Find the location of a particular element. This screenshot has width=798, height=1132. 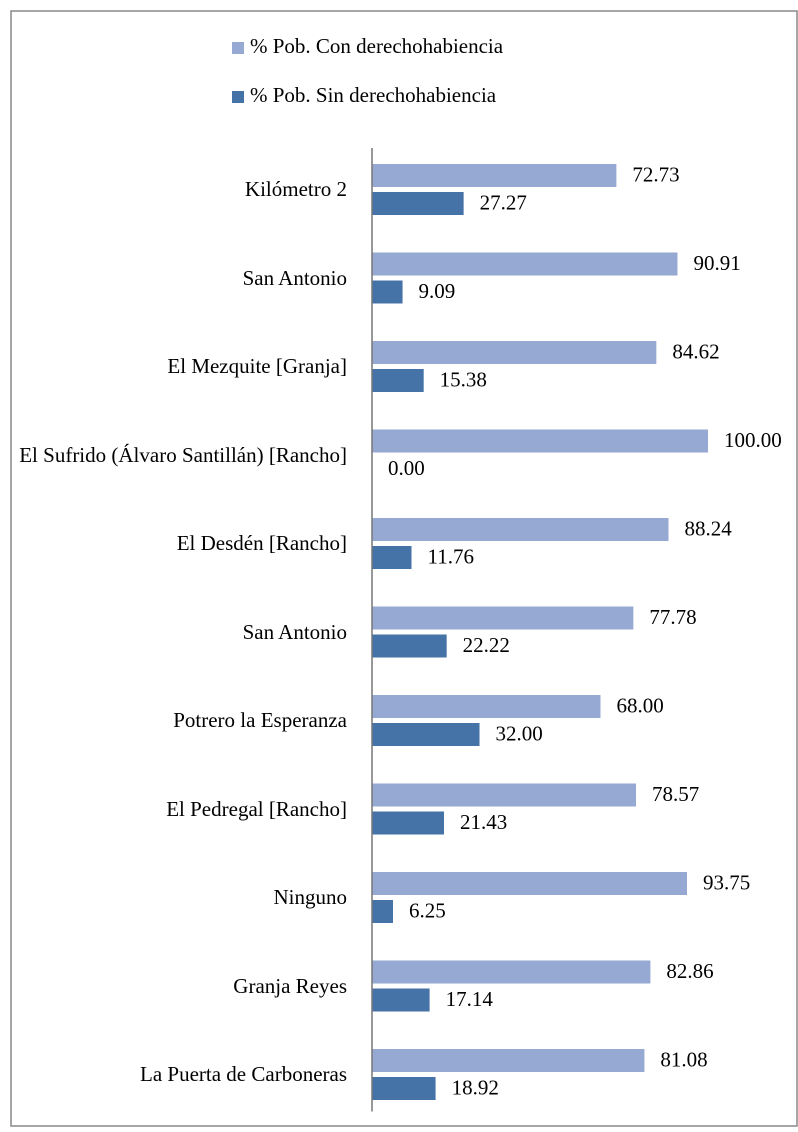

value-label: 84.62 is located at coordinates (695, 351).